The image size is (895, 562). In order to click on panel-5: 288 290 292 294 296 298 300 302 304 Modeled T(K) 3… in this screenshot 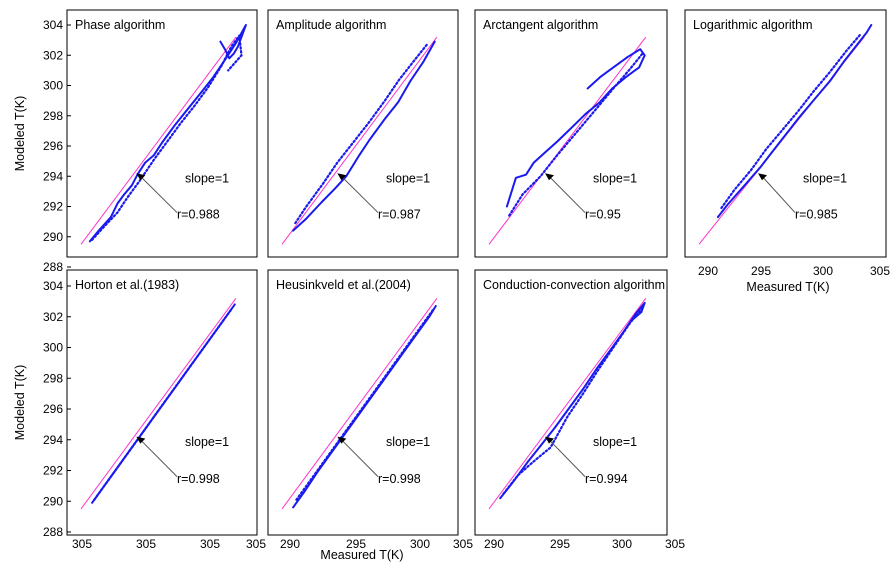, I will do `click(139, 410)`.